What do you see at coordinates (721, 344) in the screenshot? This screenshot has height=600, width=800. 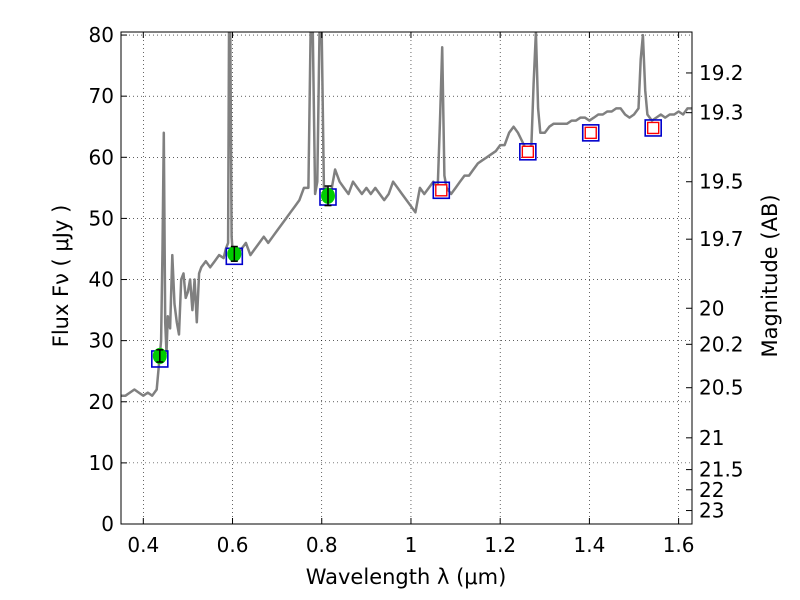 I see `right-tick-label: 20.2` at bounding box center [721, 344].